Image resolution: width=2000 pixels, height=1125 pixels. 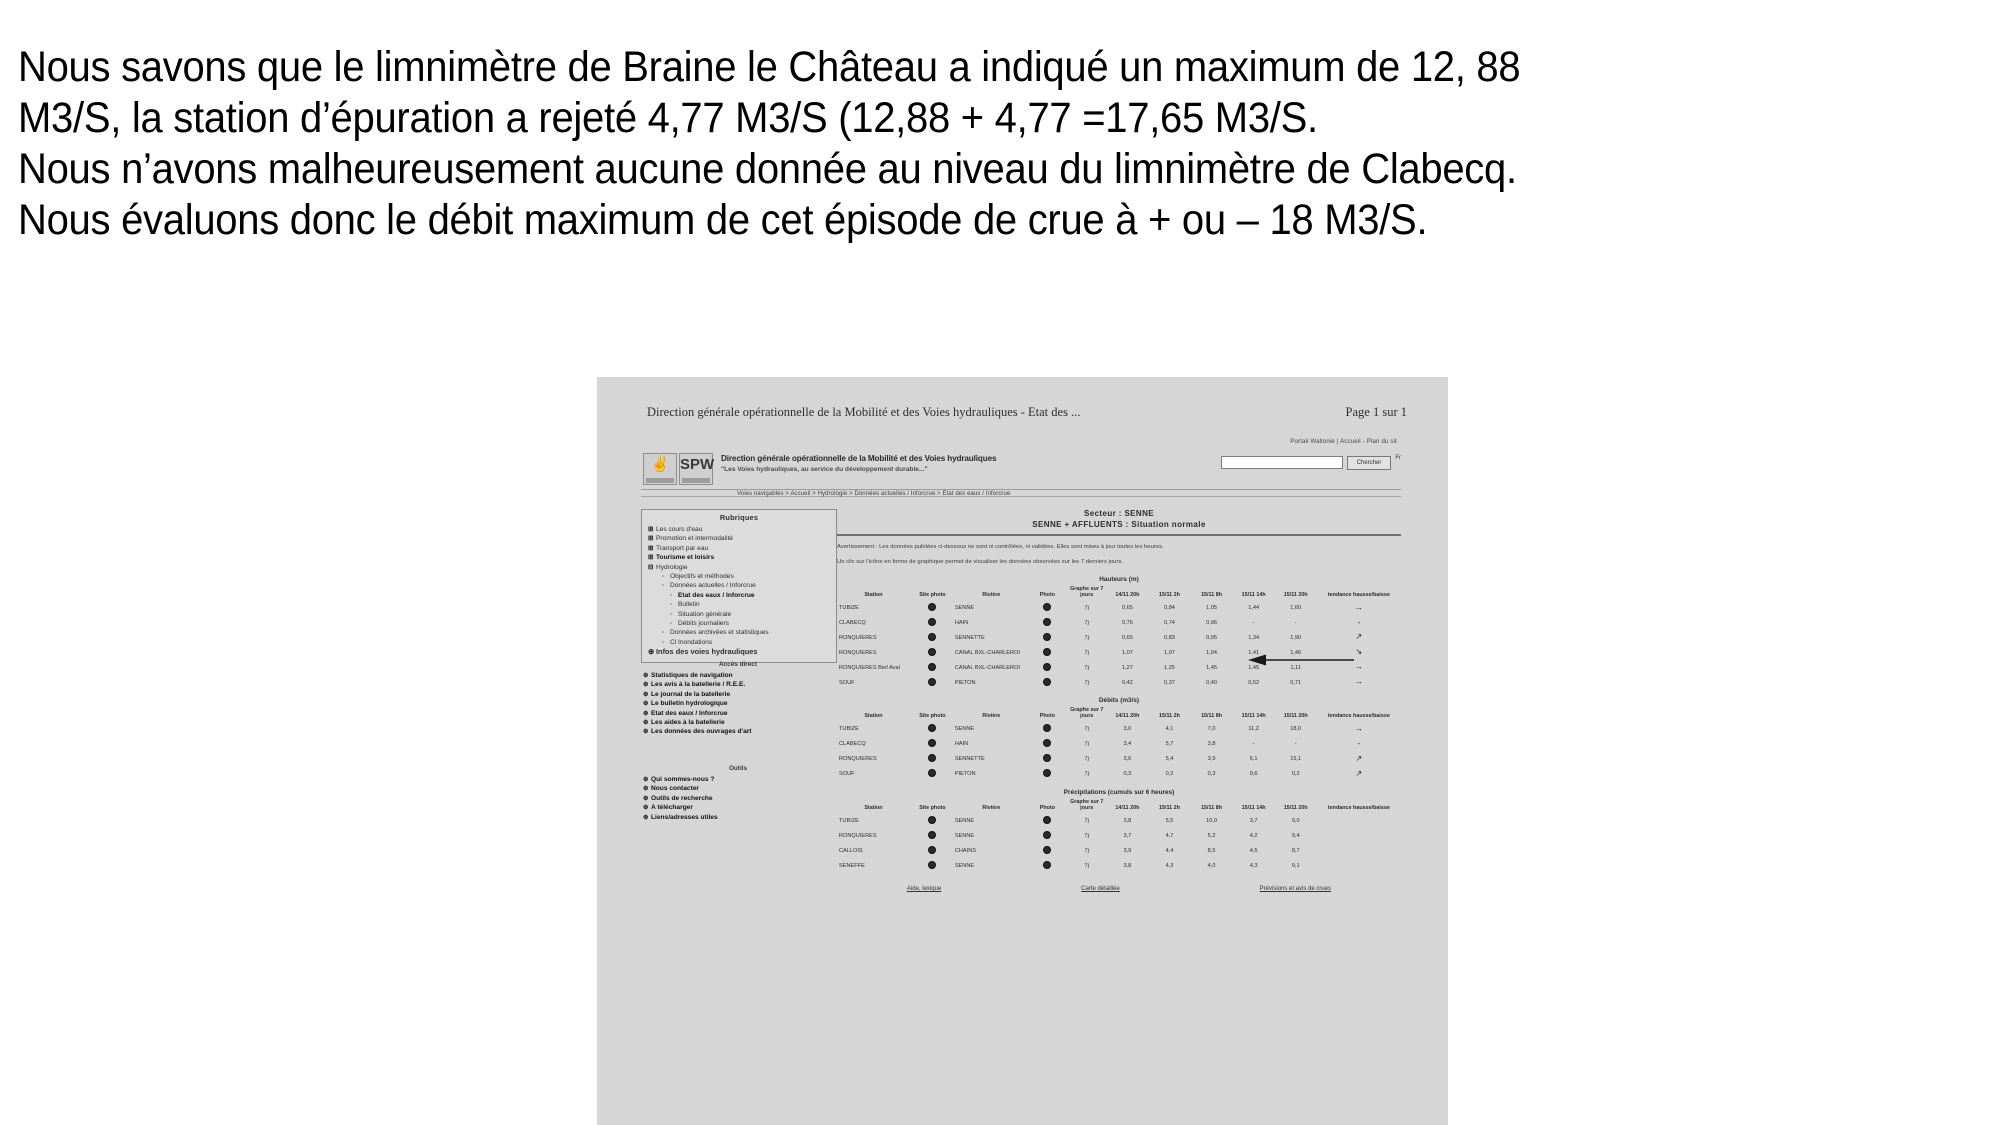 What do you see at coordinates (1295, 889) in the screenshot?
I see `footer-link-2: Prévisions et avis de crues` at bounding box center [1295, 889].